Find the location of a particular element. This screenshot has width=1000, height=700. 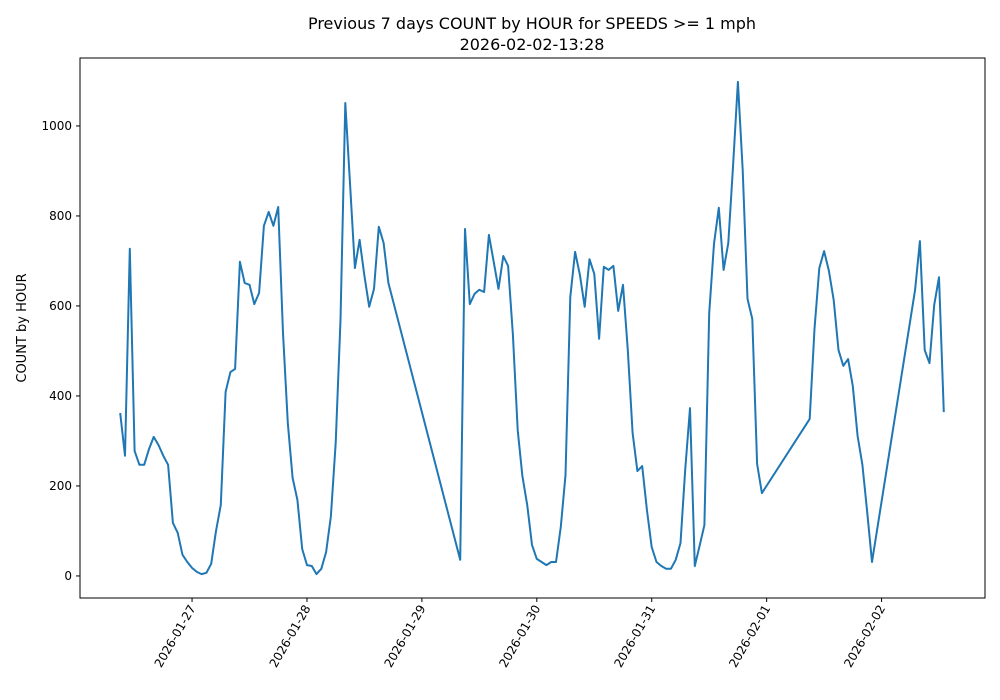

y-tick-label: 600 is located at coordinates (60, 306).